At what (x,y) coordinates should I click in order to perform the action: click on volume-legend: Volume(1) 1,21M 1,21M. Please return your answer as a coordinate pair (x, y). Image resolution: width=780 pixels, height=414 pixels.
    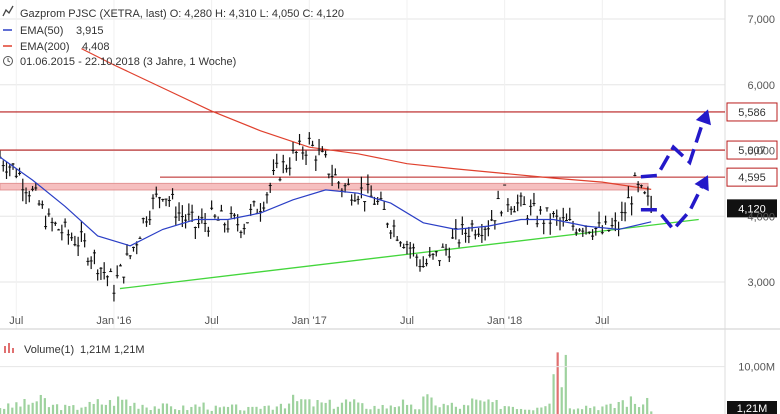
    Looking at the image, I should click on (74, 349).